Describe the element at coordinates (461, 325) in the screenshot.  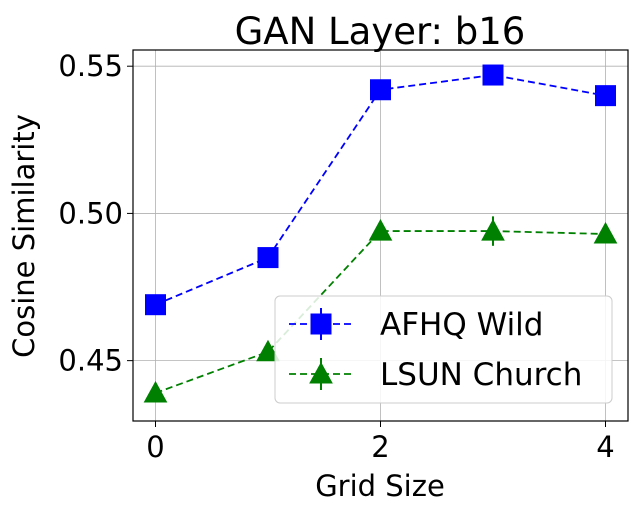
I see `legend-label: AFHQ Wild` at that location.